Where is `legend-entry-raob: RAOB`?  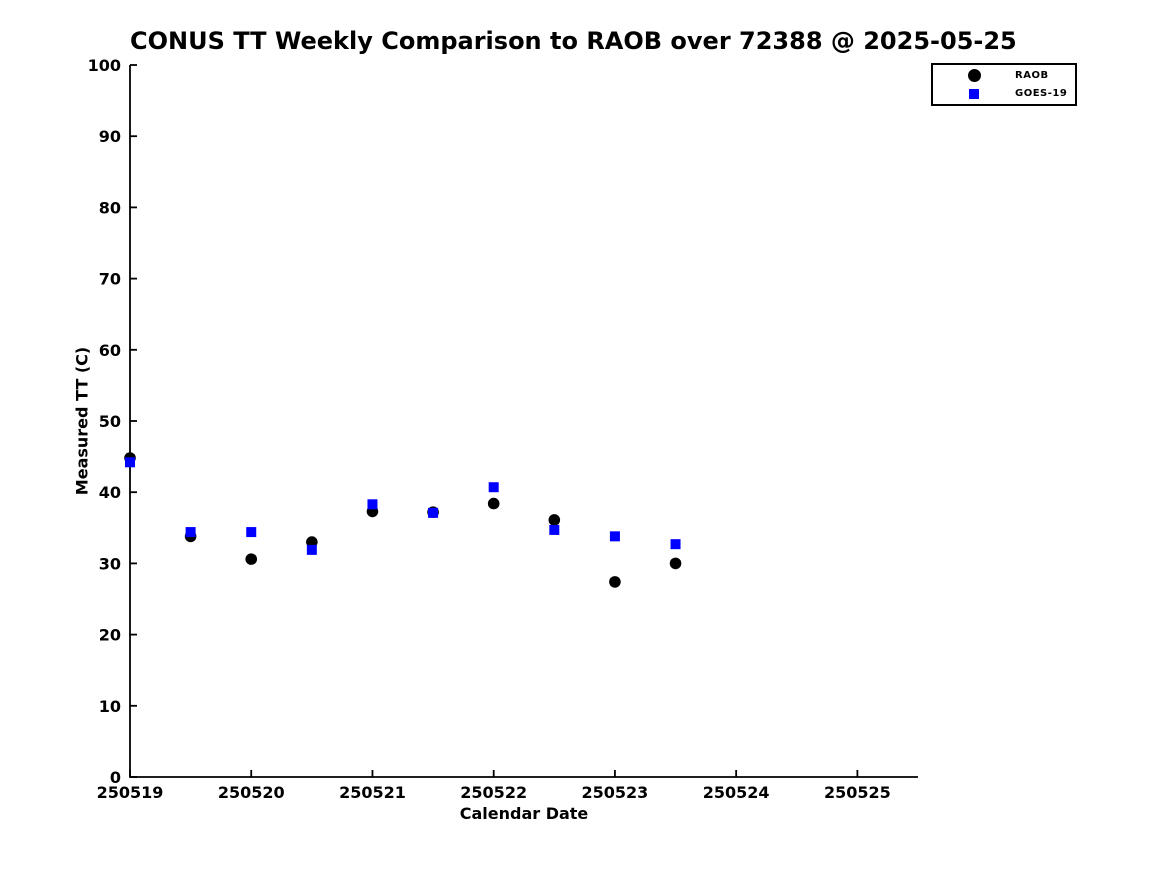 legend-entry-raob: RAOB is located at coordinates (1004, 76).